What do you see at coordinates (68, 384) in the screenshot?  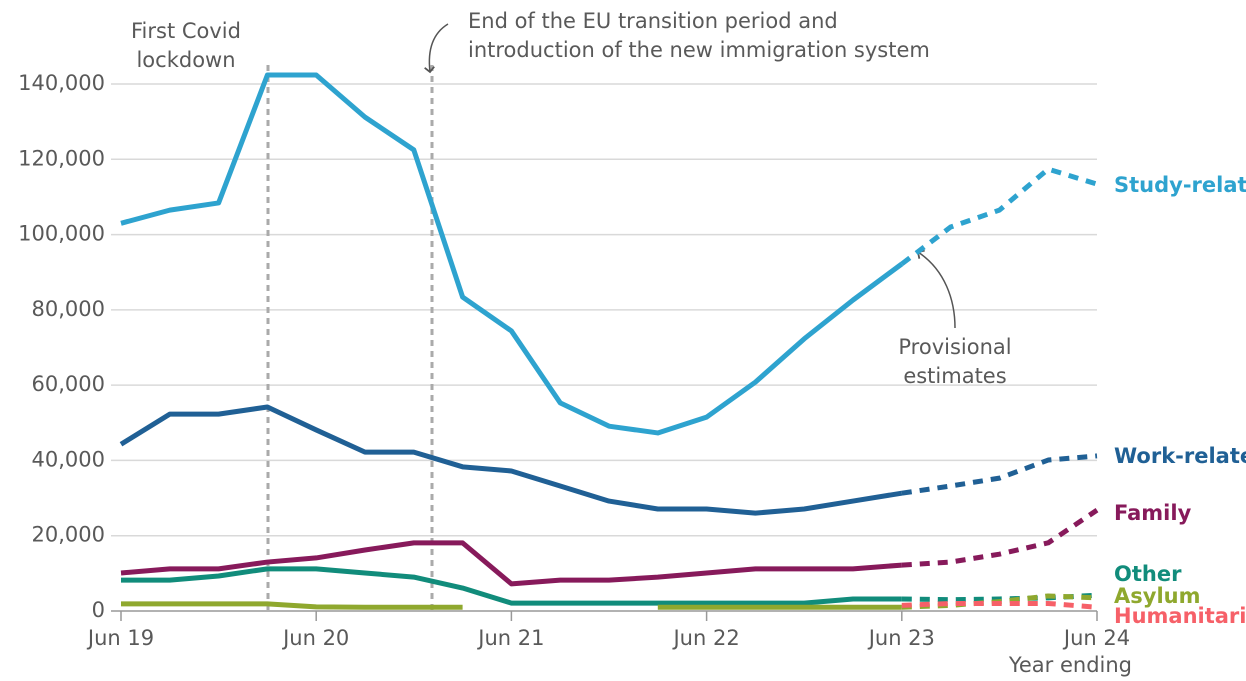 I see `y-tick-label: 60,000` at bounding box center [68, 384].